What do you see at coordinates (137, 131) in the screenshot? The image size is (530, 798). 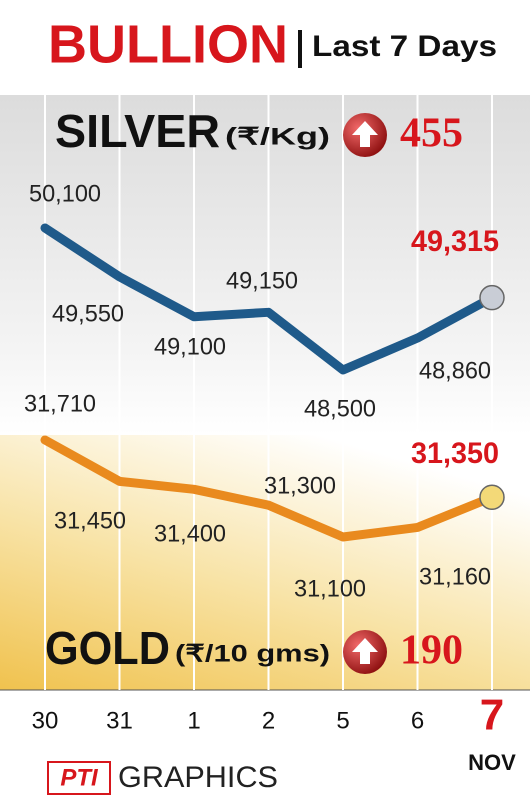 I see `silver-label: SILVER` at bounding box center [137, 131].